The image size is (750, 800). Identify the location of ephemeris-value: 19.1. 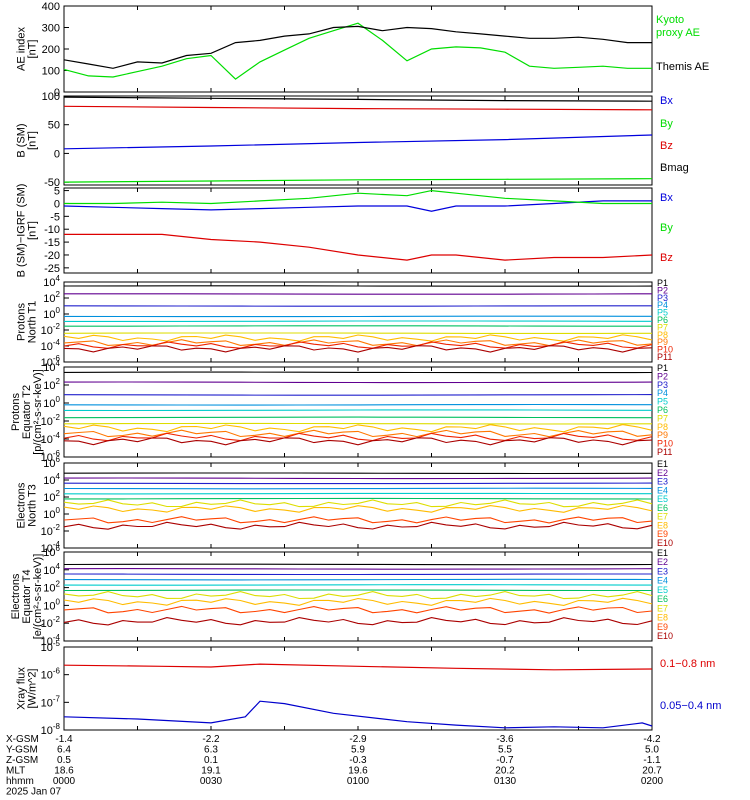
(211, 771).